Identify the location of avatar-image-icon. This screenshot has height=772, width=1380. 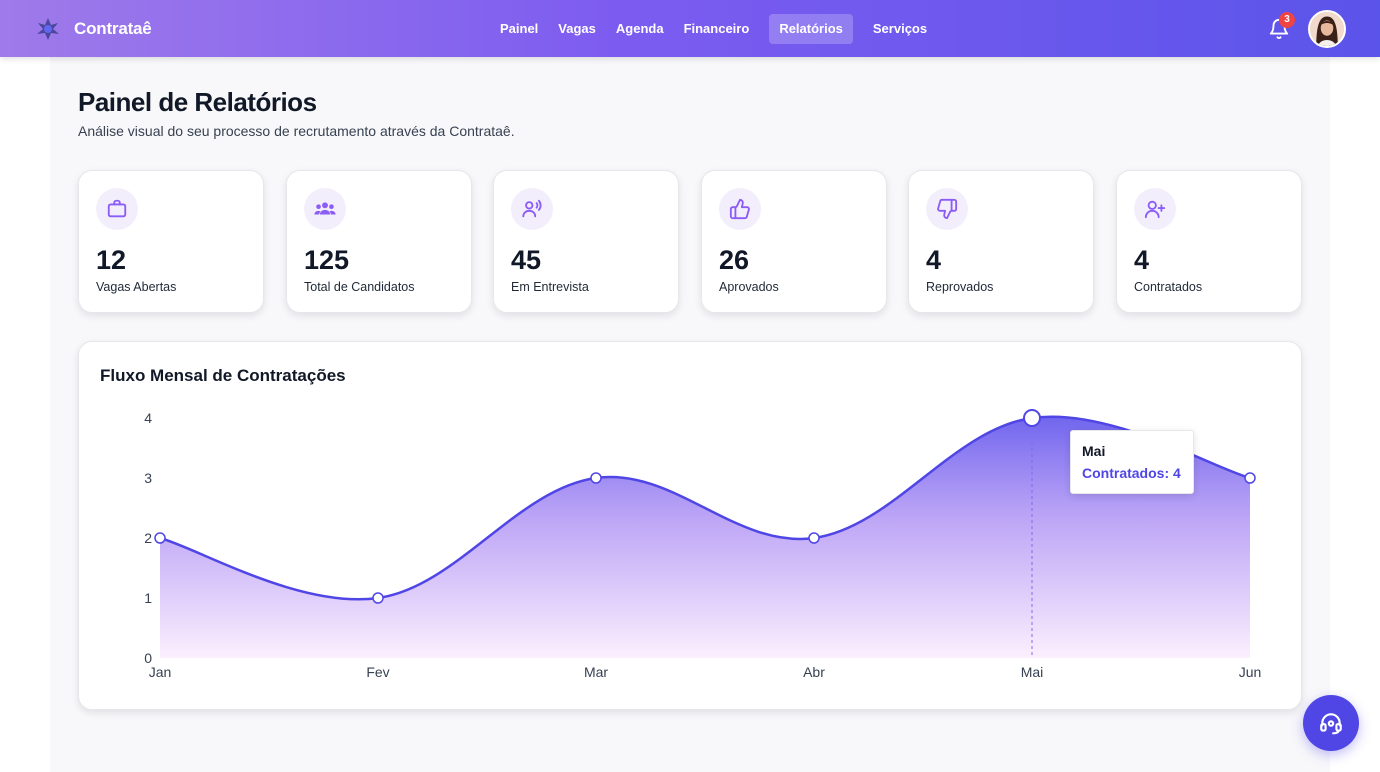
(1327, 29).